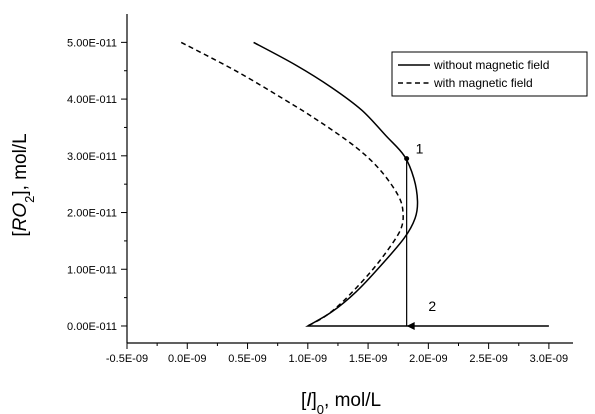 Image resolution: width=595 pixels, height=414 pixels. What do you see at coordinates (488, 359) in the screenshot?
I see `x-tick-label: 2.5E-09` at bounding box center [488, 359].